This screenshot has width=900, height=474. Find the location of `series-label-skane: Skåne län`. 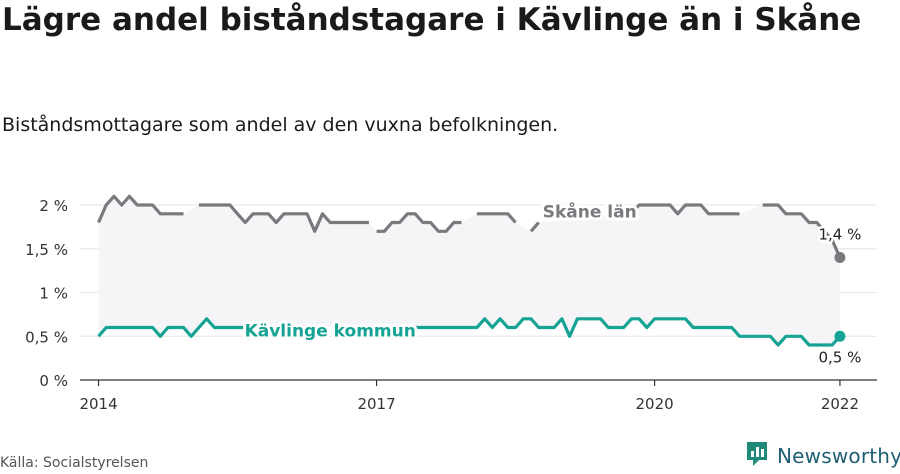

series-label-skane: Skåne län is located at coordinates (590, 212).